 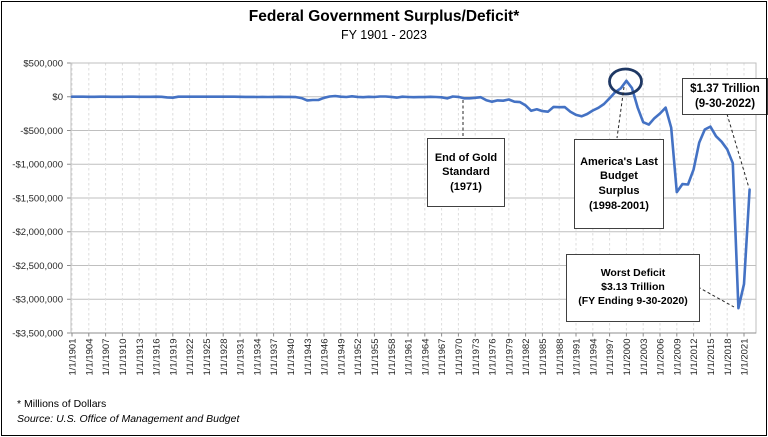 What do you see at coordinates (224, 357) in the screenshot?
I see `x-tick-label: 1/1/1928` at bounding box center [224, 357].